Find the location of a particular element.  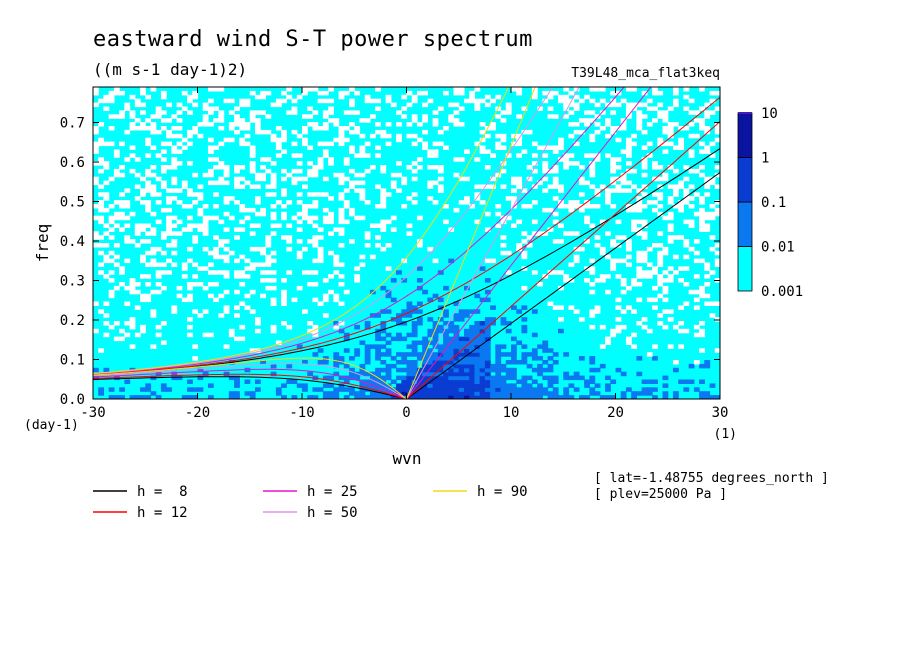

legend: h = 8 h = 12 h = 25 h = 50 h = 90 is located at coordinates (310, 502).